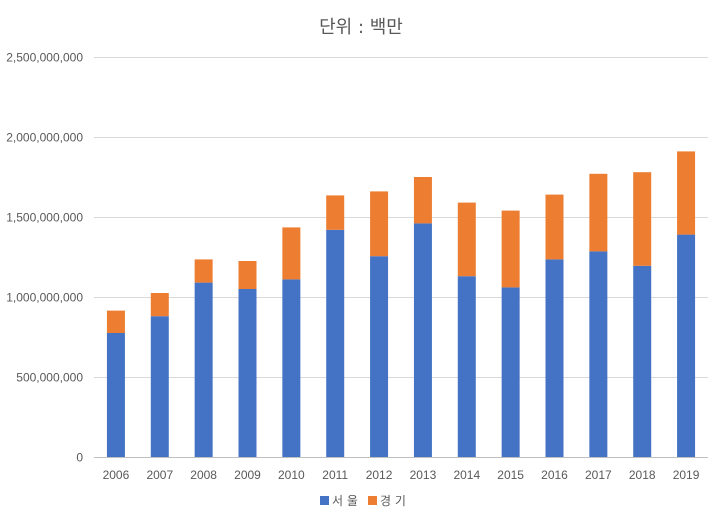 The image size is (723, 522). I want to click on y-tick-label: 2,500,000,000, so click(44, 58).